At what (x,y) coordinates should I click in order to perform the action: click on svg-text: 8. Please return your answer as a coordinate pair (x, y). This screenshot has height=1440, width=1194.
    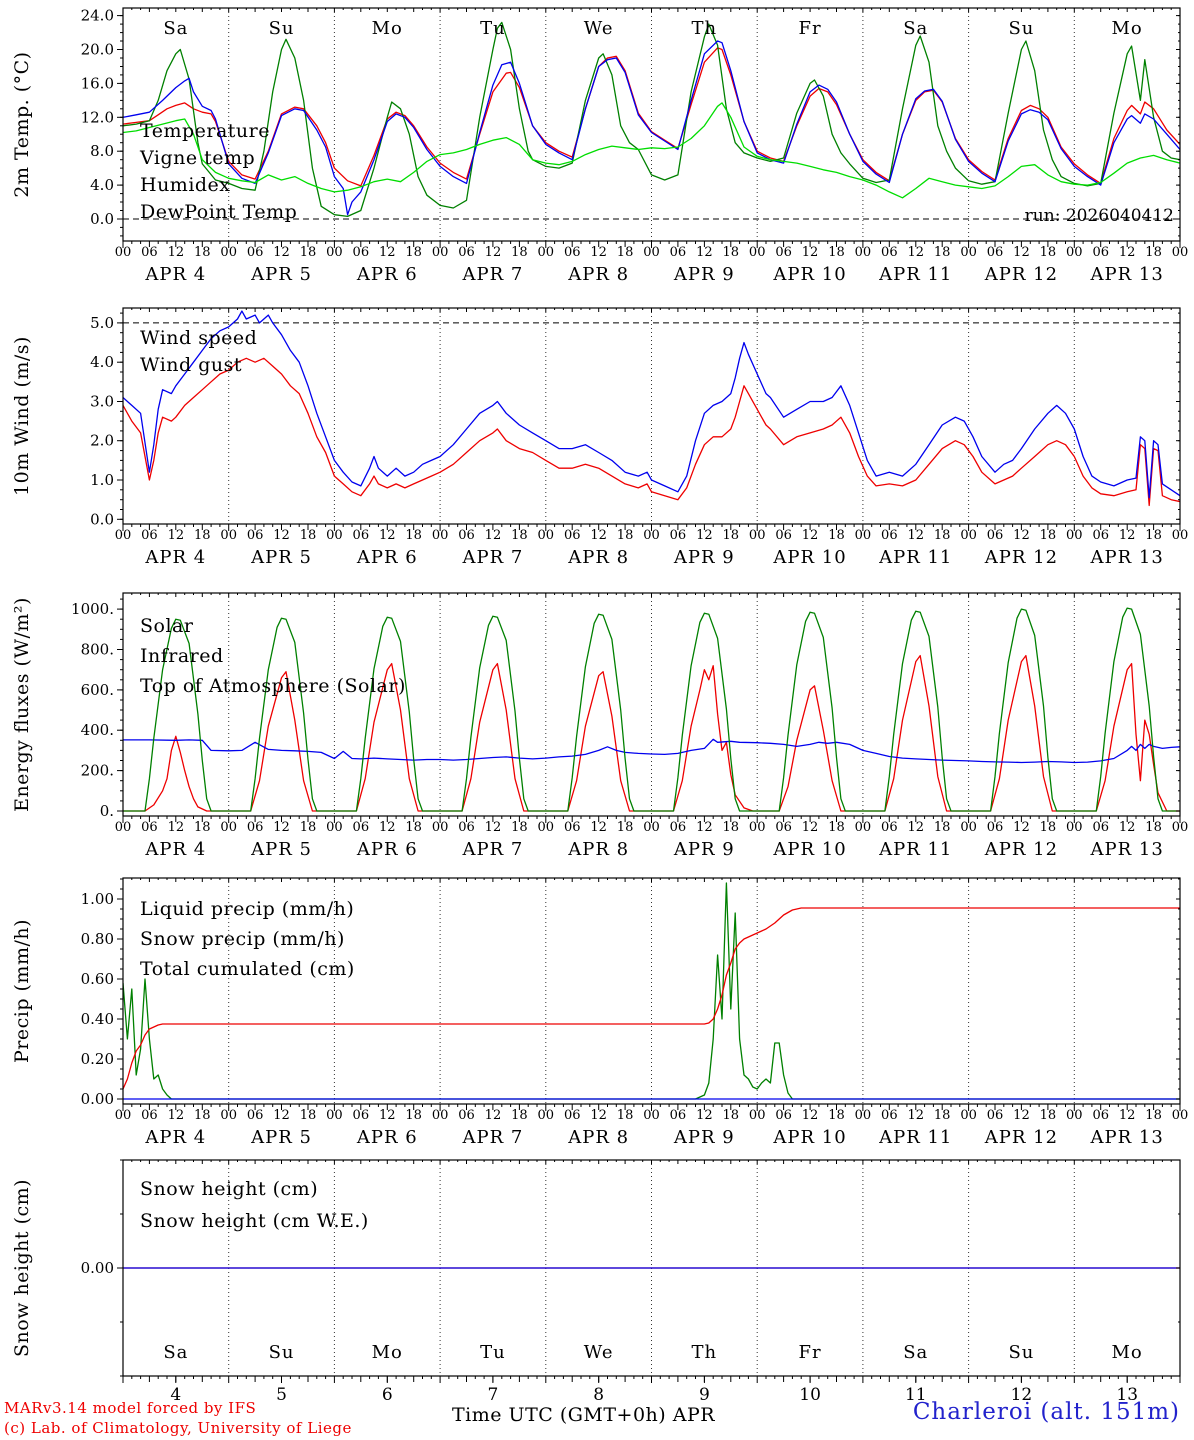
    Looking at the image, I should click on (598, 1395).